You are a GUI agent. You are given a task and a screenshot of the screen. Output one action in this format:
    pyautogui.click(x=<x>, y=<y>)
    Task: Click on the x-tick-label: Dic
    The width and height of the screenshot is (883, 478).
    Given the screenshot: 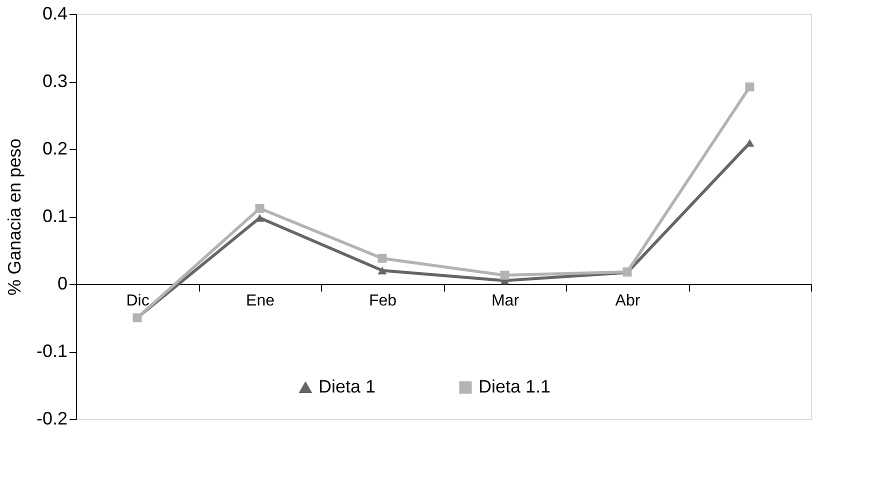 What is the action you would take?
    pyautogui.click(x=138, y=301)
    